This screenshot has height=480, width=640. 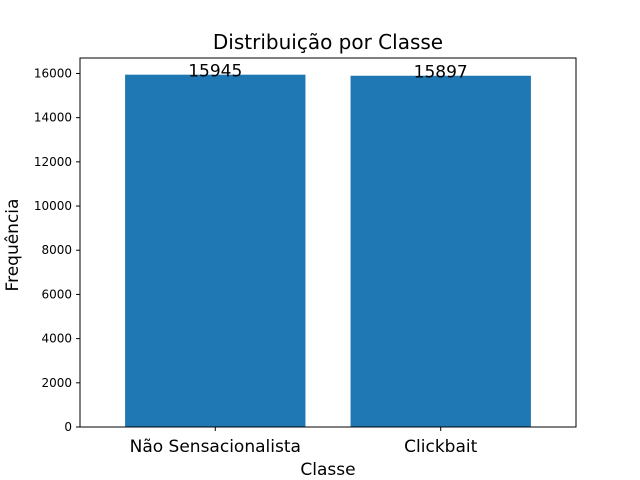 What do you see at coordinates (328, 42) in the screenshot?
I see `chart-title: Distribuição por Classe` at bounding box center [328, 42].